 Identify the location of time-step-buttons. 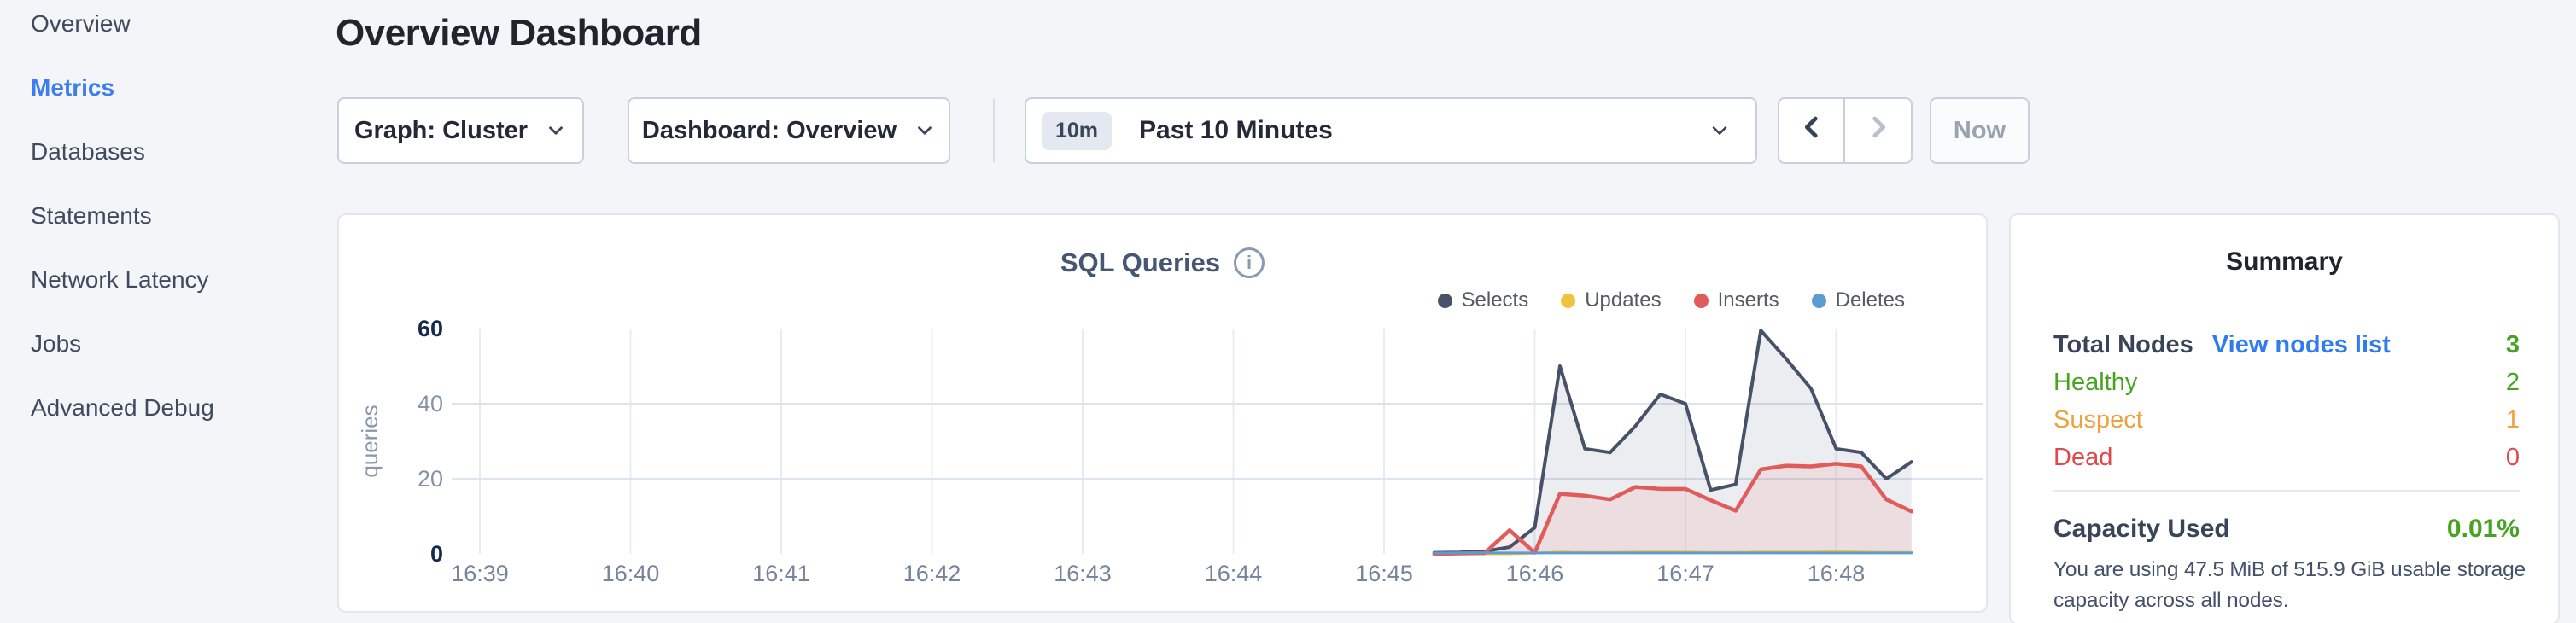
(1845, 130).